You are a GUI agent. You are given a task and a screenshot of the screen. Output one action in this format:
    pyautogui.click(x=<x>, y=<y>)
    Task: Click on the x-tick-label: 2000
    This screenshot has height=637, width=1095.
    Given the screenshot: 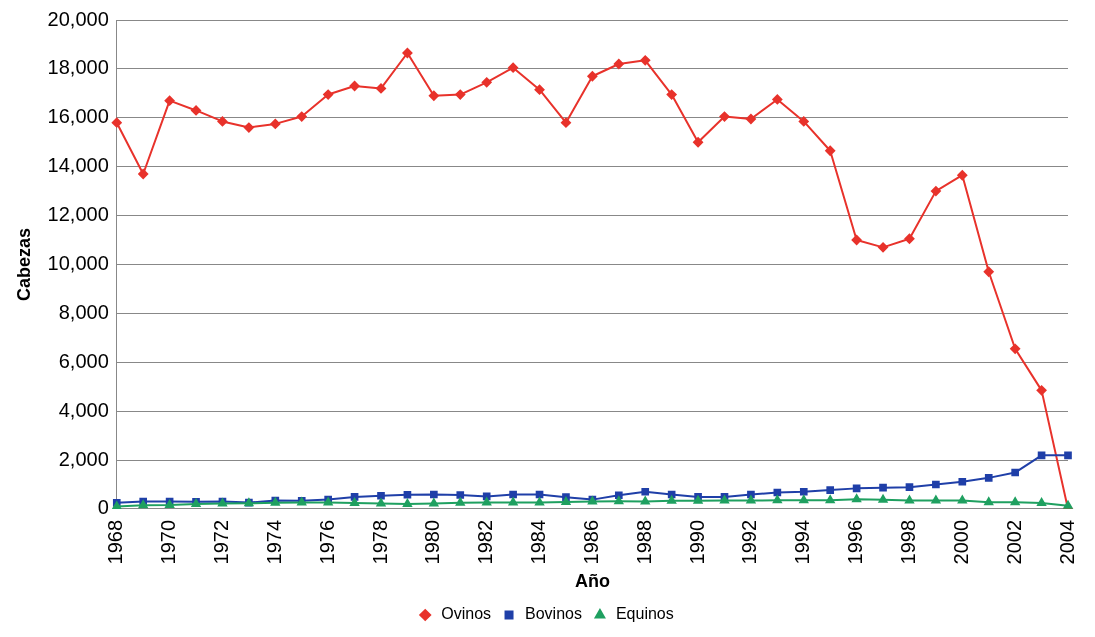 What is the action you would take?
    pyautogui.click(x=960, y=542)
    